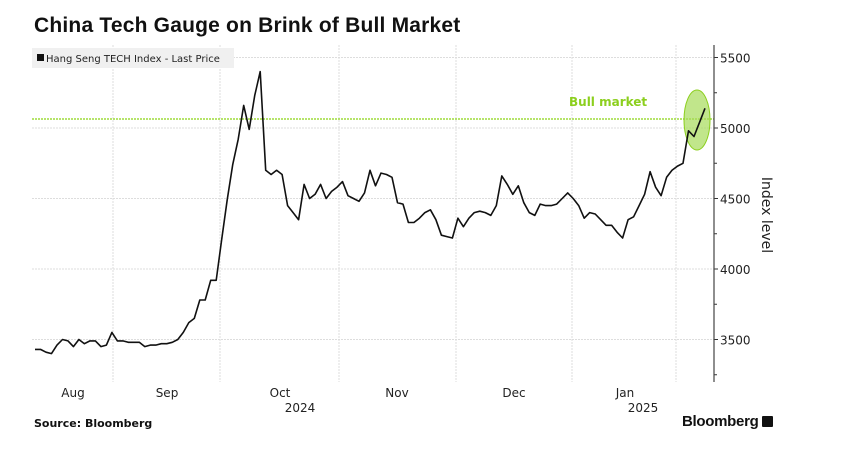 This screenshot has width=865, height=452. I want to click on y-tick-label: 3500, so click(735, 341).